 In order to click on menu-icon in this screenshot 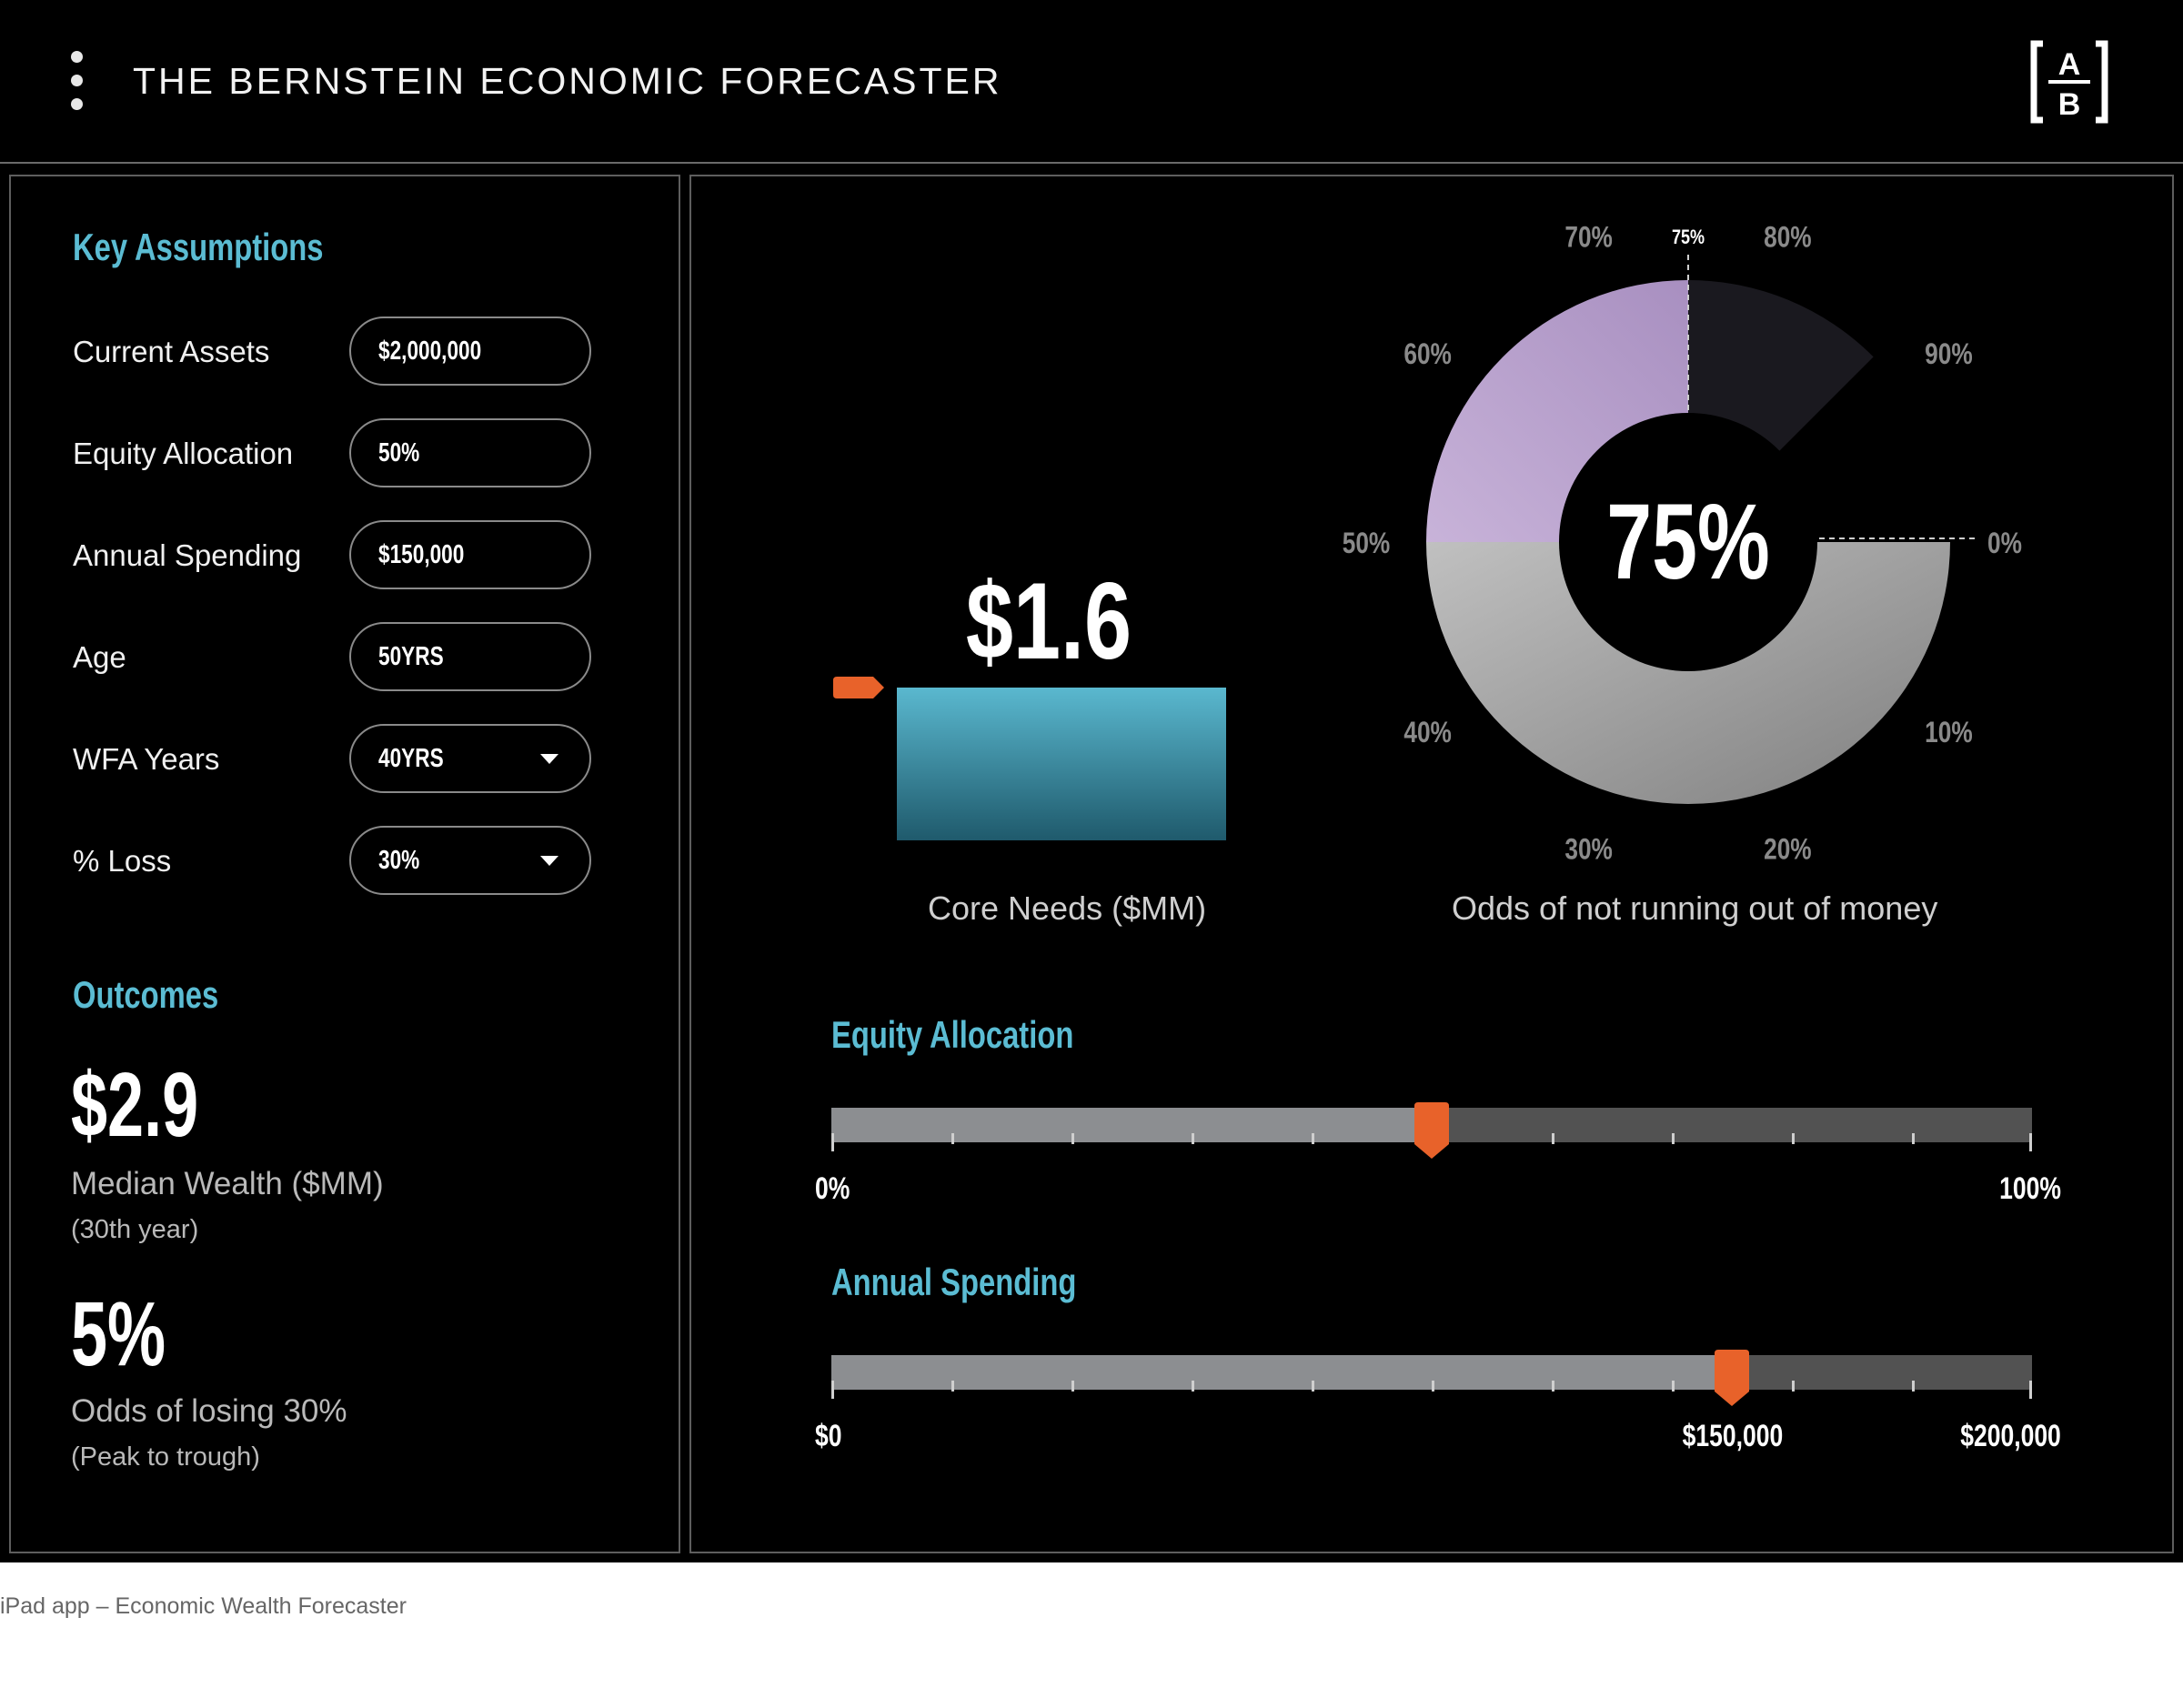, I will do `click(76, 81)`.